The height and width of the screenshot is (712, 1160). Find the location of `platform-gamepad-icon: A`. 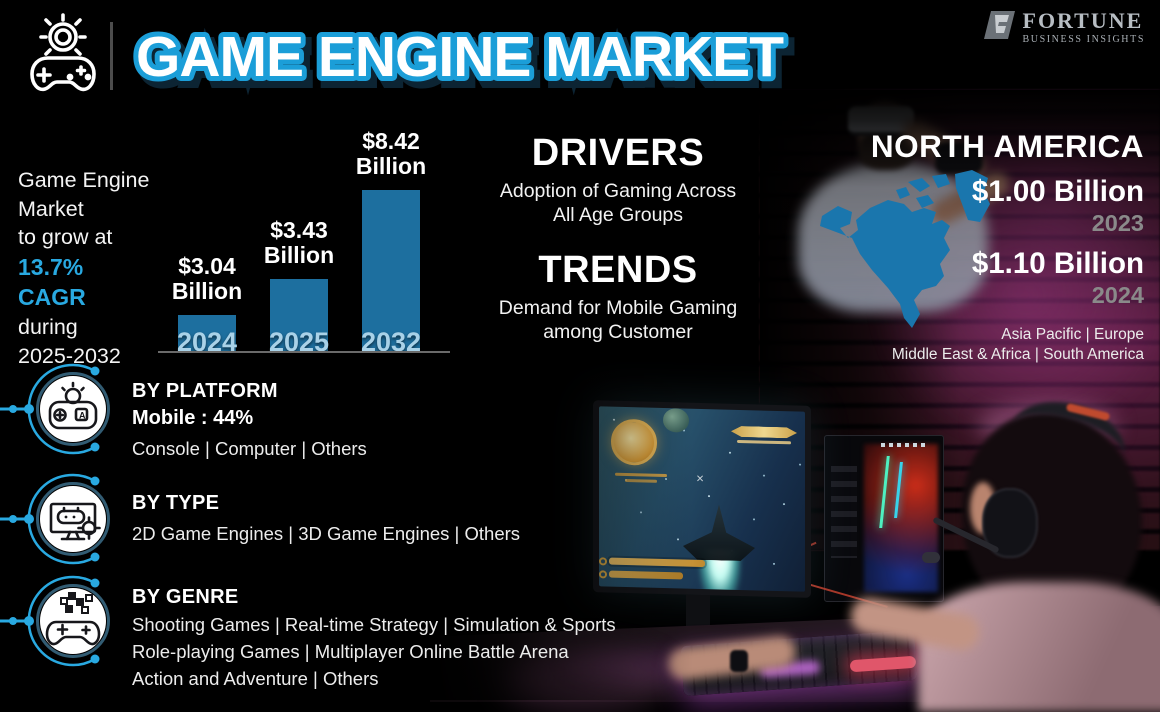

platform-gamepad-icon: A is located at coordinates (55, 409).